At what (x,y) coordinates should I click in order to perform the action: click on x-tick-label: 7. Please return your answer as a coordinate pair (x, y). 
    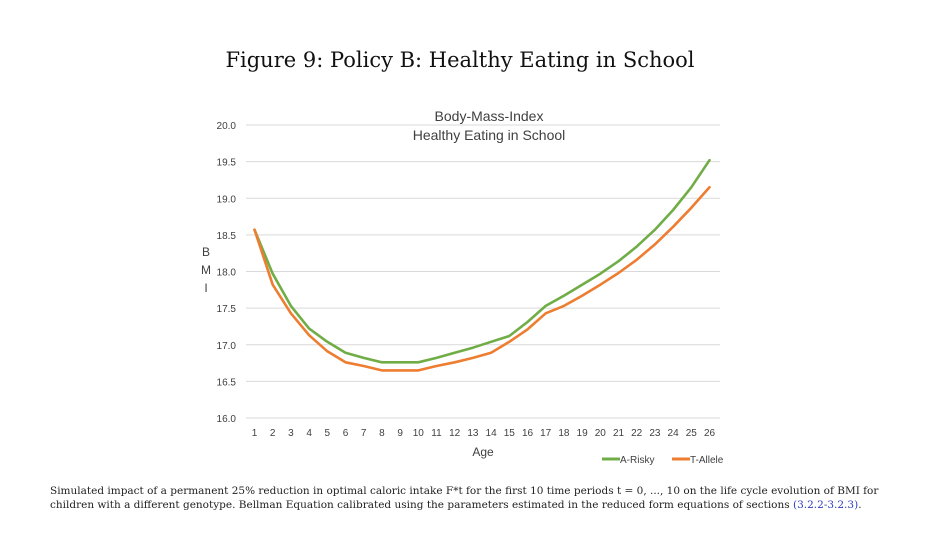
    Looking at the image, I should click on (364, 433).